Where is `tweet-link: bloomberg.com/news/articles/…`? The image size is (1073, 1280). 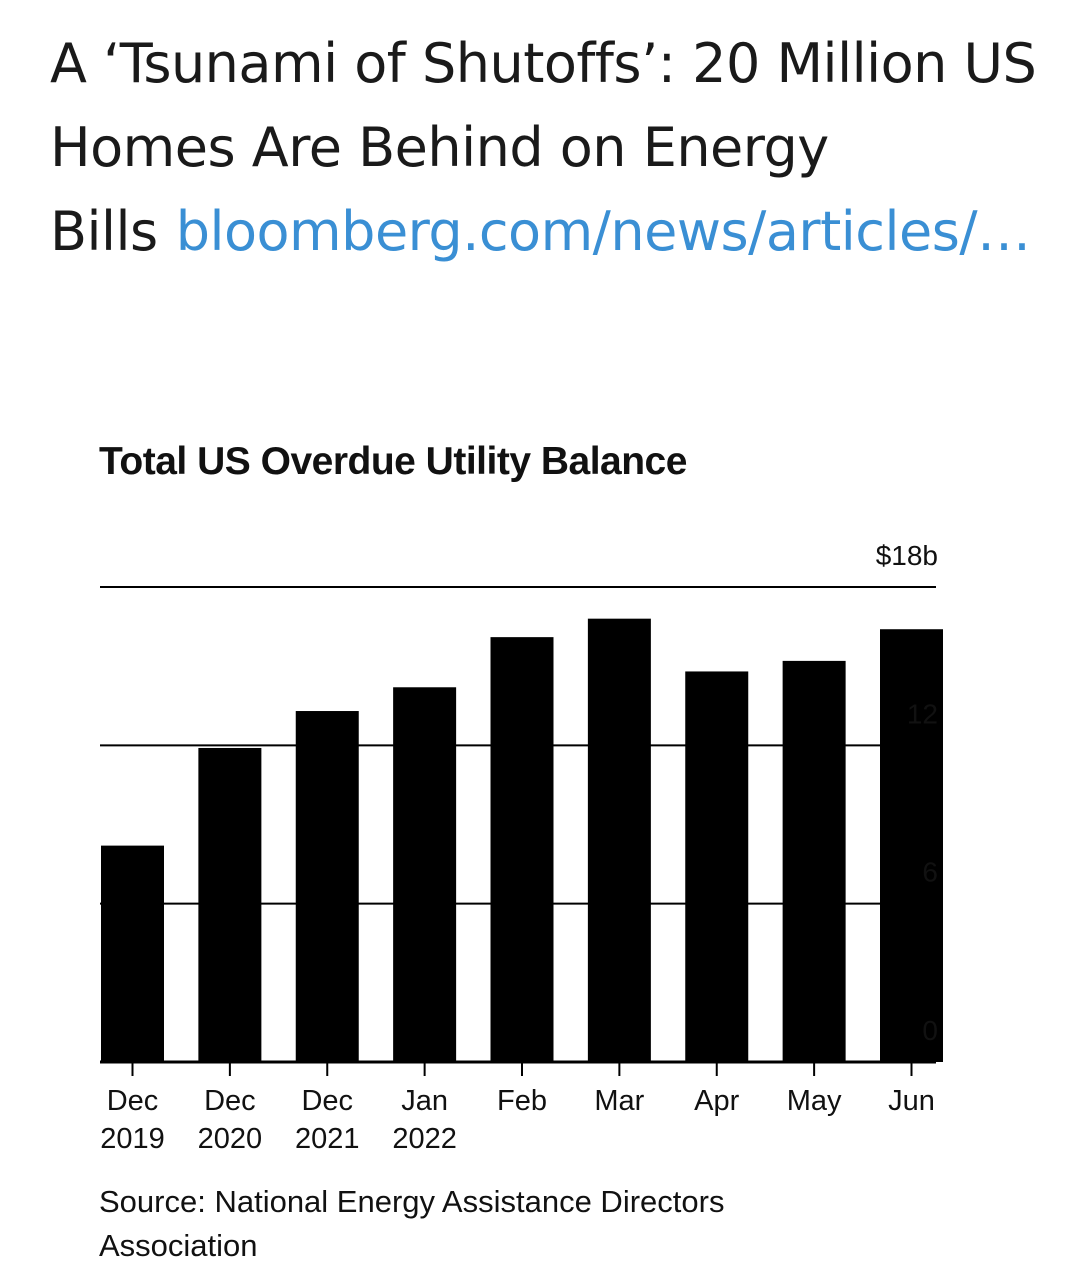 tweet-link: bloomberg.com/news/articles/… is located at coordinates (603, 231).